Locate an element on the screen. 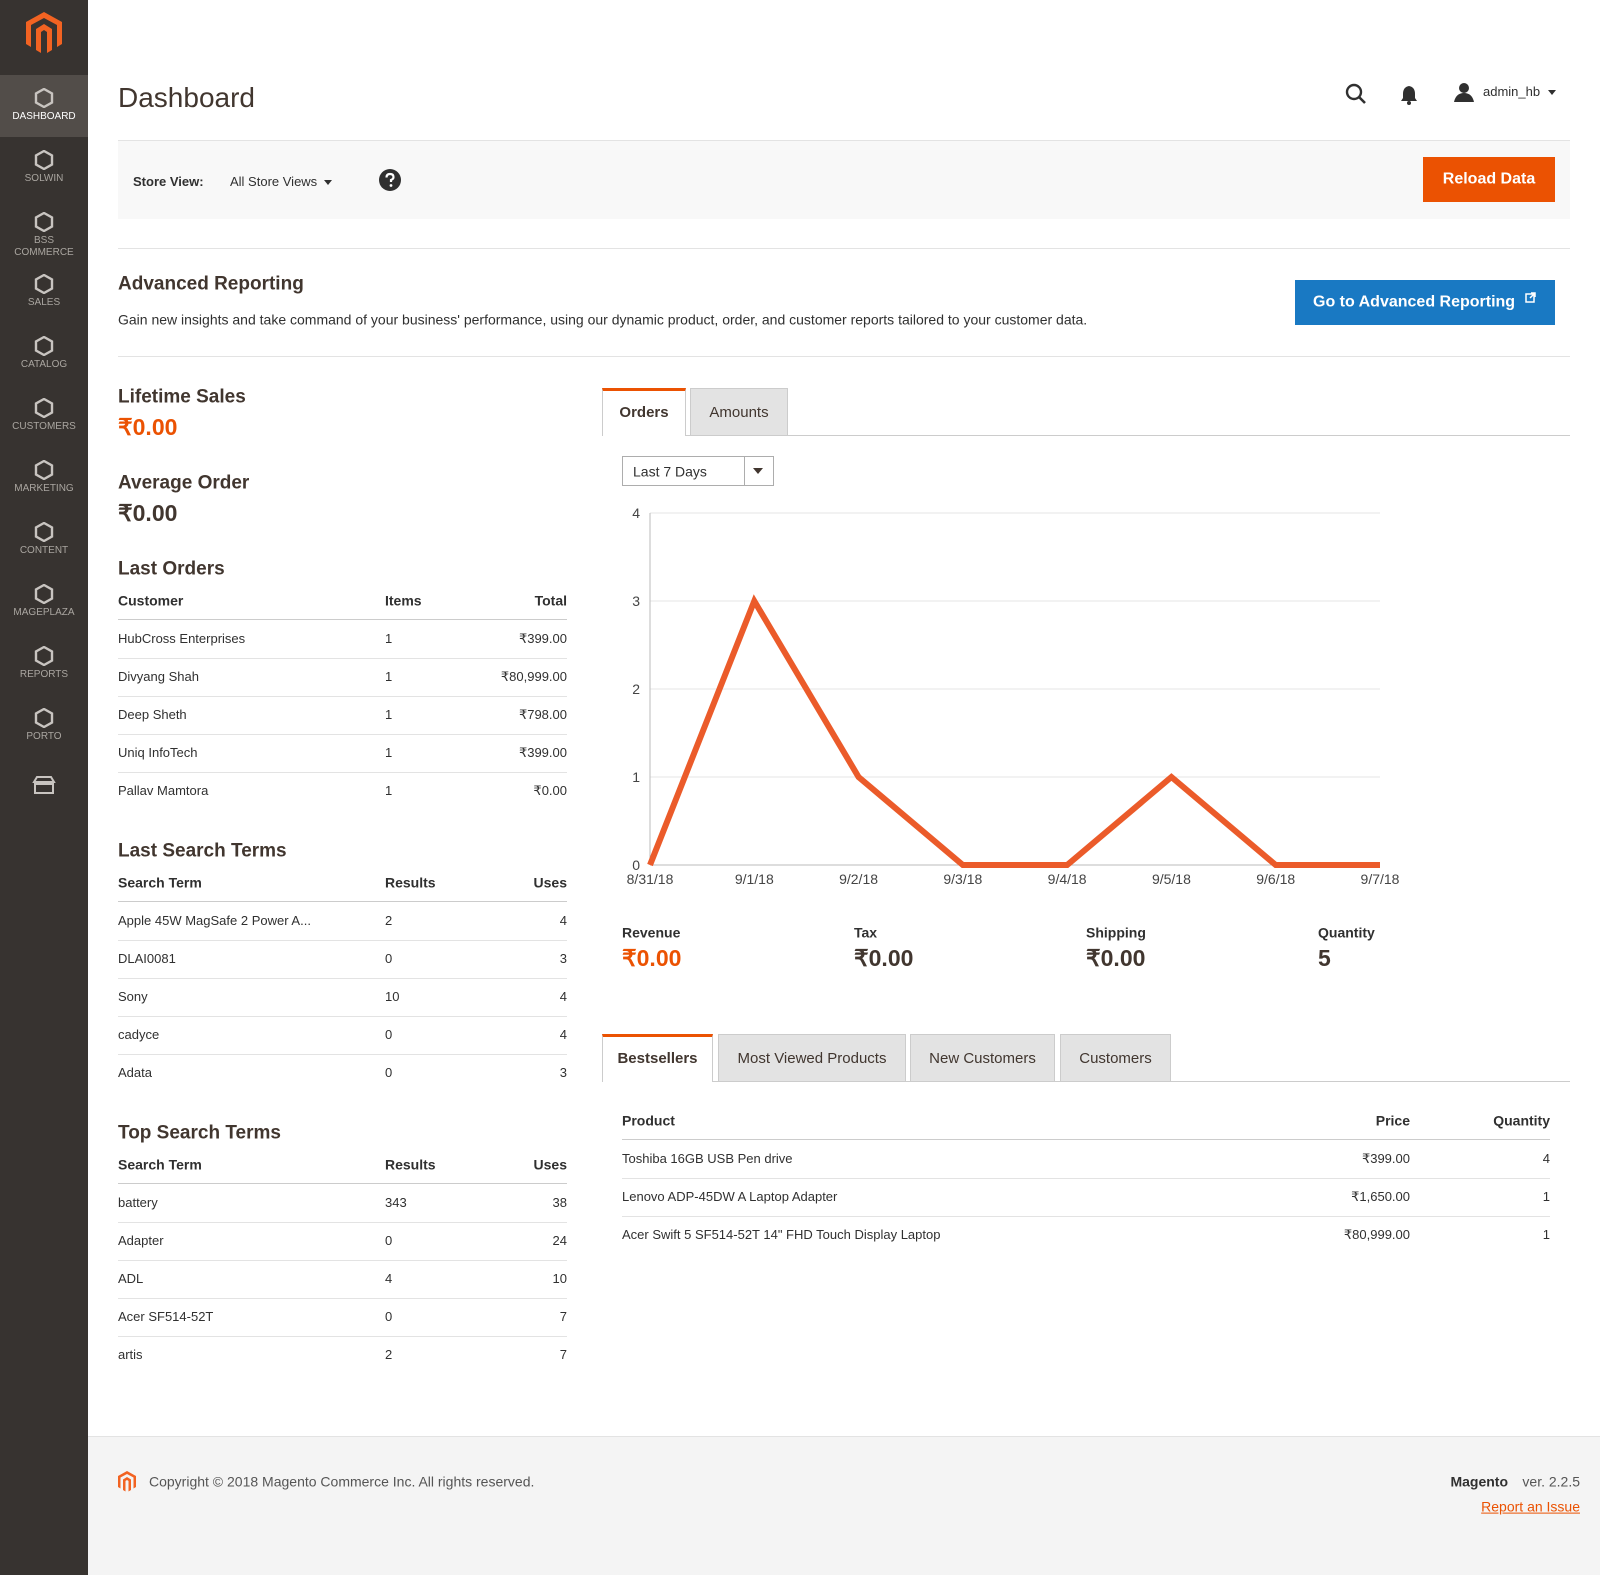  advanced-reporting-label: Go to Advanced Reporting is located at coordinates (1414, 302).